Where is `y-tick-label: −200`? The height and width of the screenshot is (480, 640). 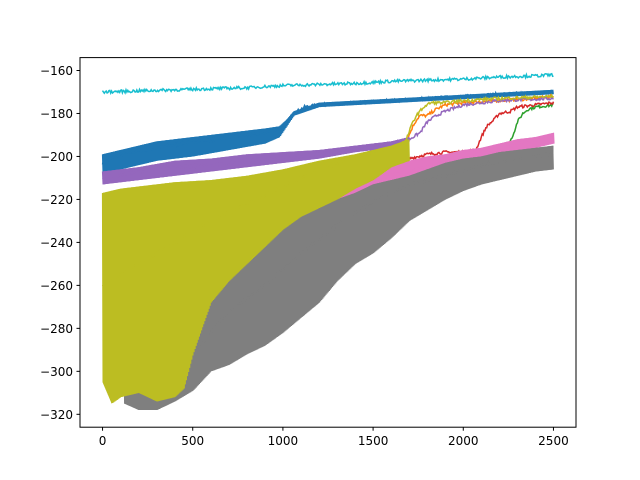 y-tick-label: −200 is located at coordinates (56, 157).